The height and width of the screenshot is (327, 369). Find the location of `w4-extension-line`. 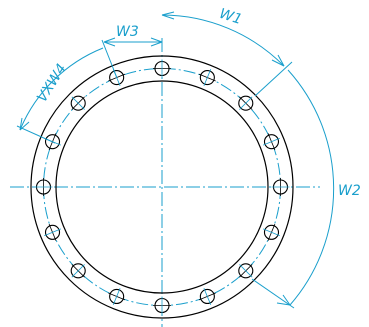

w4-extension-line is located at coordinates (36, 134).